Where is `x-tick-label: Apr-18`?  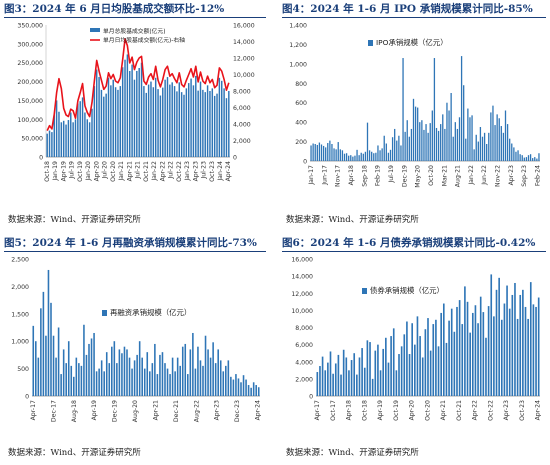 x-tick-label: Apr-18 is located at coordinates (349, 410).